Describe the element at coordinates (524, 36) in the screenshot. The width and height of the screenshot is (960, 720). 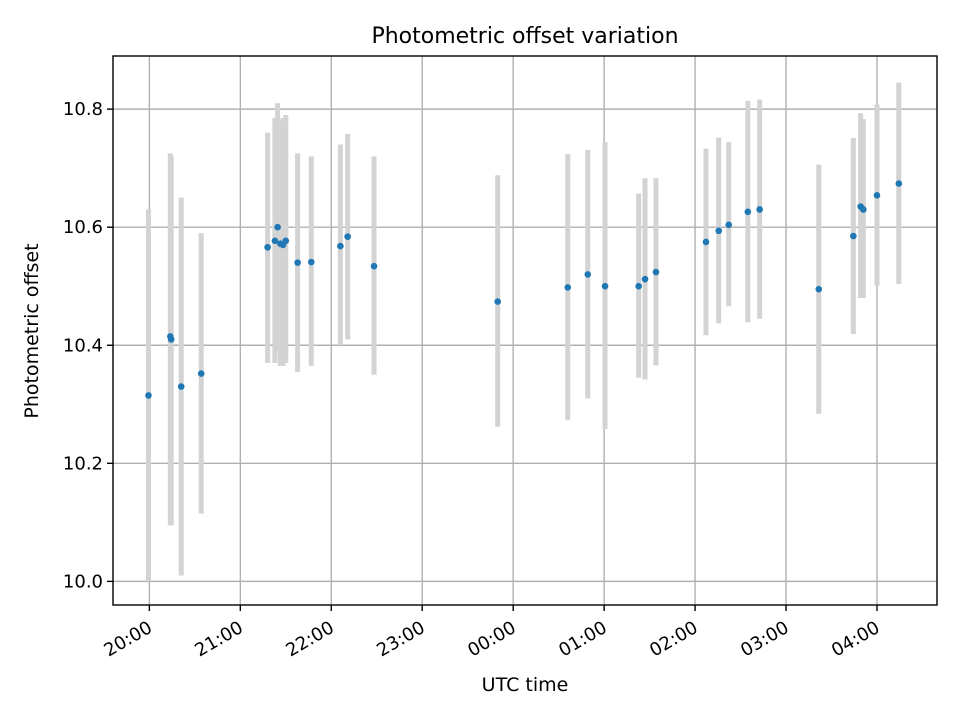
I see `chart-title: Photometric offset variation` at that location.